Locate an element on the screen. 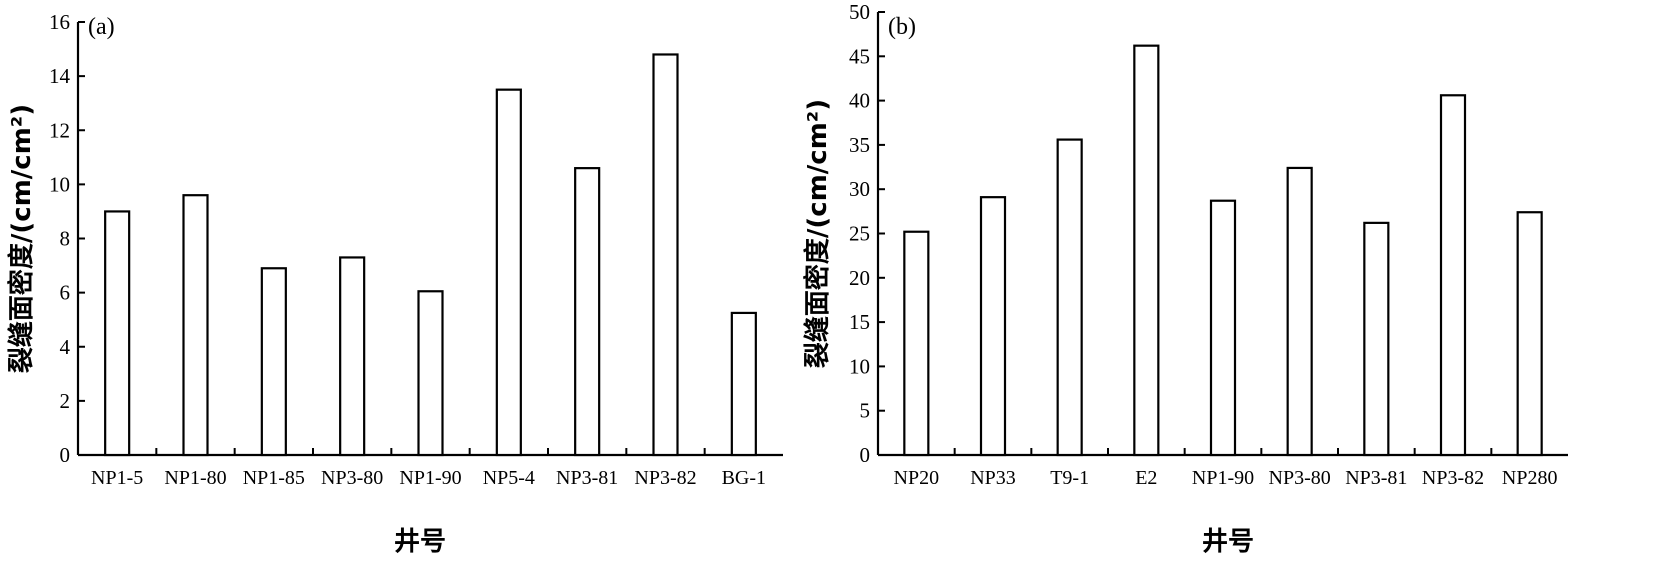 The width and height of the screenshot is (1661, 561). panel-label: (b) is located at coordinates (902, 27).